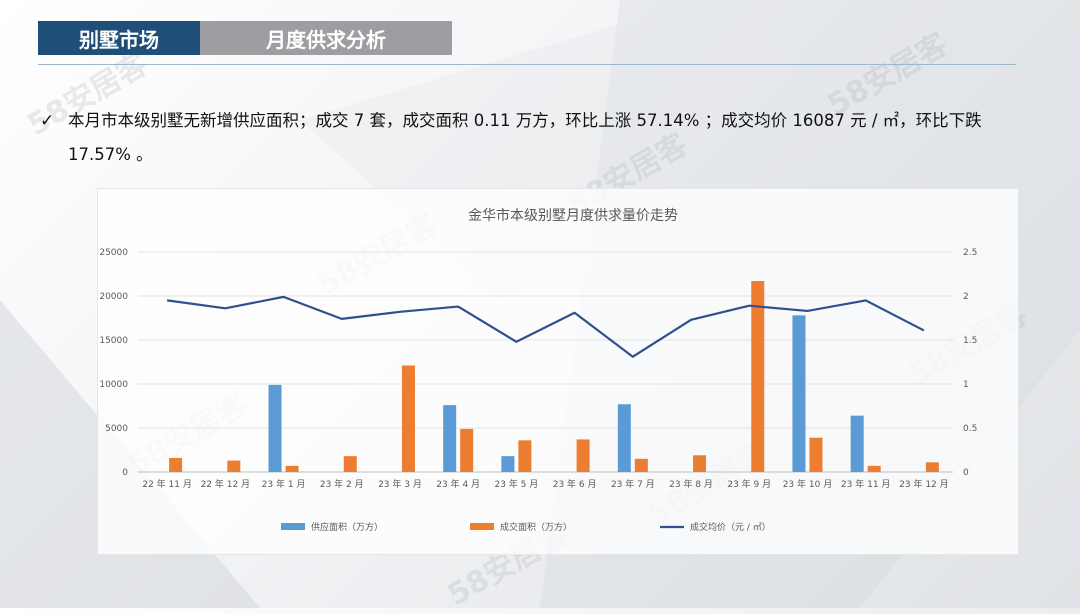 Image resolution: width=1080 pixels, height=614 pixels. I want to click on x-tick-label: 23 年 6 月, so click(575, 484).